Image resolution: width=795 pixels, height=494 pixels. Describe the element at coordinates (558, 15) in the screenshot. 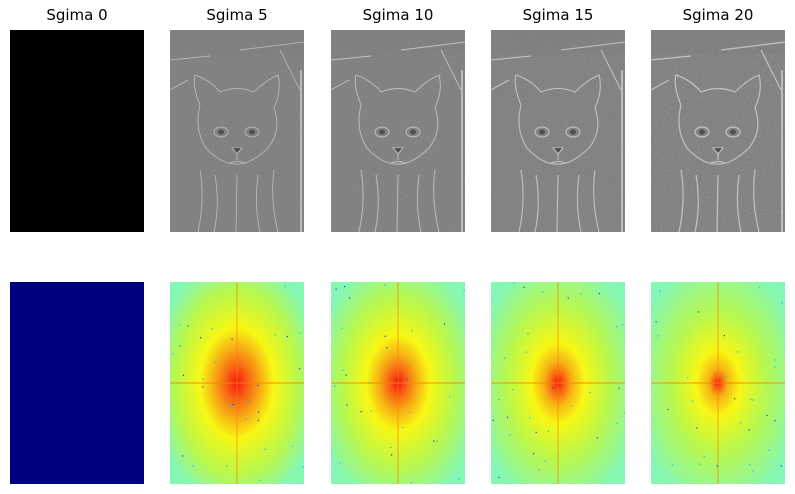

I see `panel-title-sigma-15: Sgima 15` at that location.